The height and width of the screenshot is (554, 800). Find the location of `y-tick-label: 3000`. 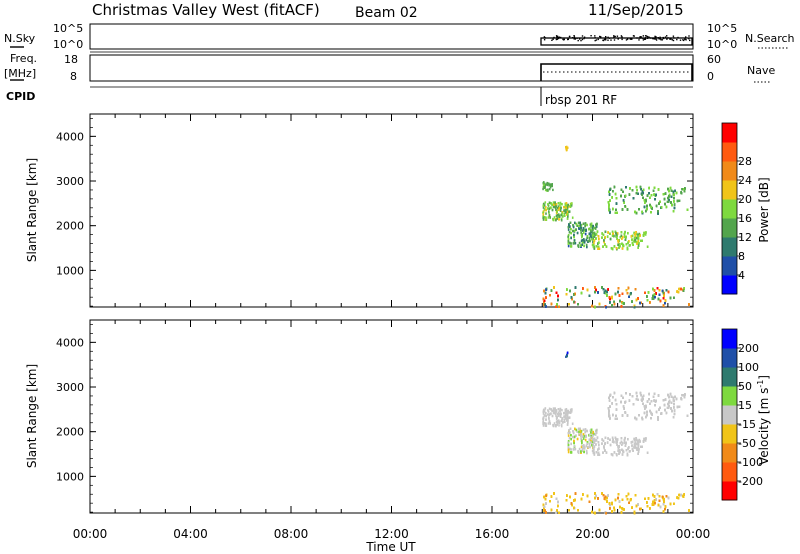

y-tick-label: 3000 is located at coordinates (70, 387).